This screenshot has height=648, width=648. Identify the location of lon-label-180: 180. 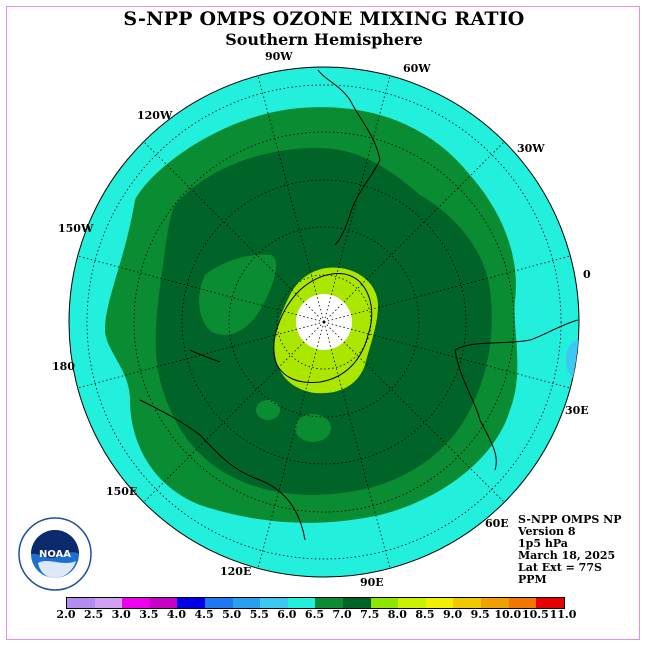
(63, 366).